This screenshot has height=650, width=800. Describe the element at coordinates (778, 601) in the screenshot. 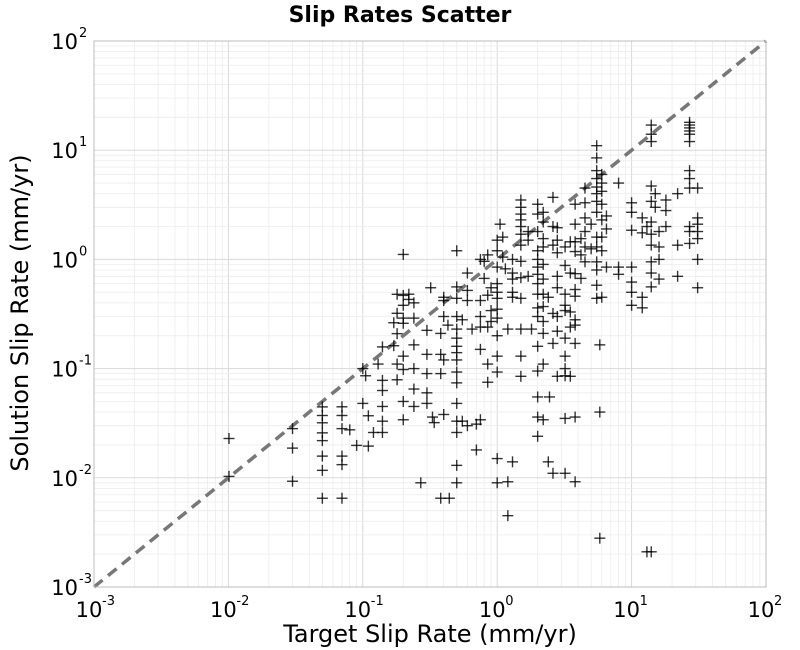

I see `tick-exponent: 2` at that location.